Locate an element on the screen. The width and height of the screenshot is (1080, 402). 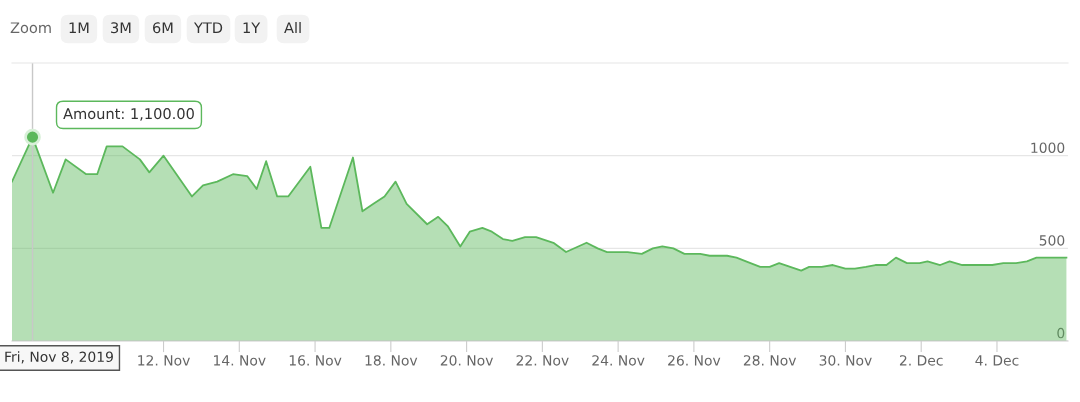
x-tick-label: 26. Nov is located at coordinates (694, 360).